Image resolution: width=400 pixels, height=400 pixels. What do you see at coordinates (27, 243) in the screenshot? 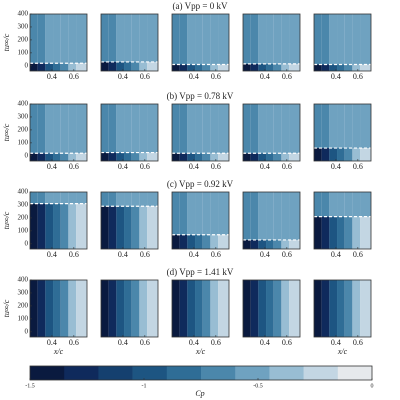
I see `y-tick-label: 0` at bounding box center [27, 243].